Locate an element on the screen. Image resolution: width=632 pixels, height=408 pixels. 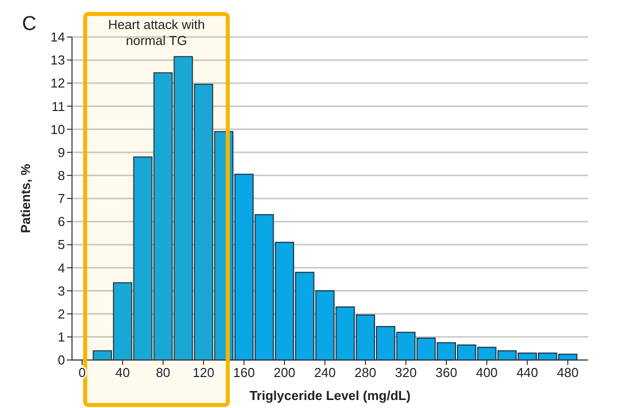
x-axis-title: Triglyceride Level (mg/dL) is located at coordinates (330, 395).